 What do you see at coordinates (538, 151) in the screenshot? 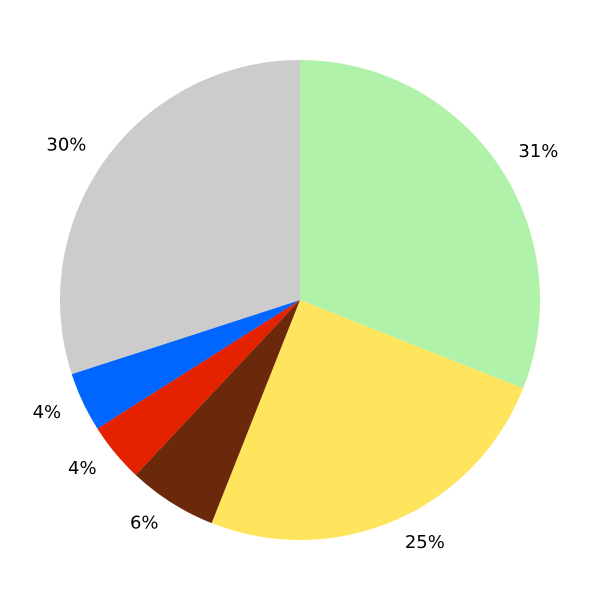
I see `slice-label: 31%` at bounding box center [538, 151].